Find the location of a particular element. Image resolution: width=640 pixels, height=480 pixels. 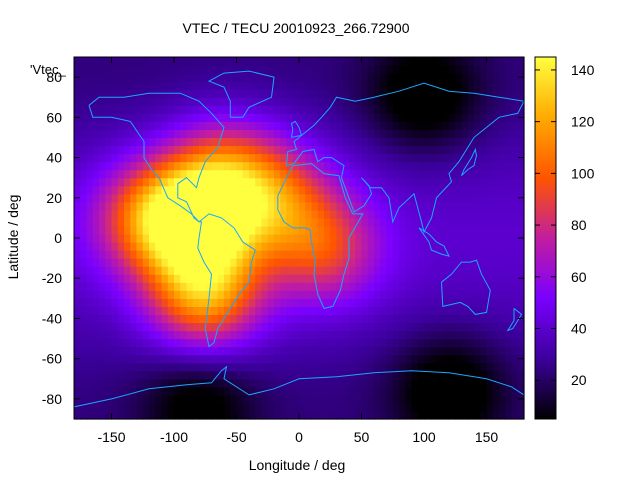

y-tick-label: 40 is located at coordinates (54, 158).